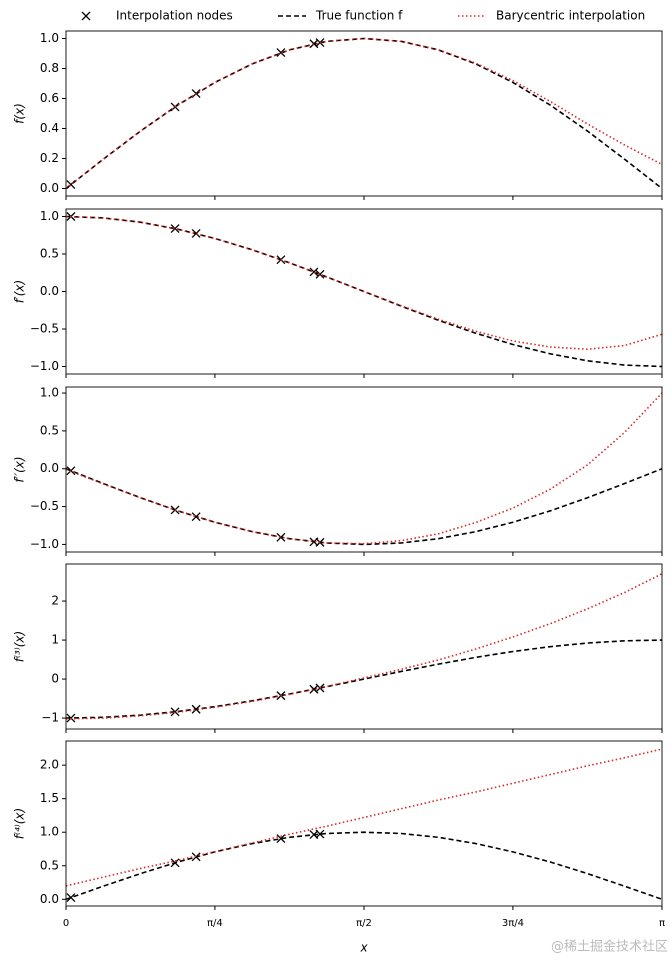  I want to click on y-axis-label: f⁽⁴⁾(x), so click(20, 823).